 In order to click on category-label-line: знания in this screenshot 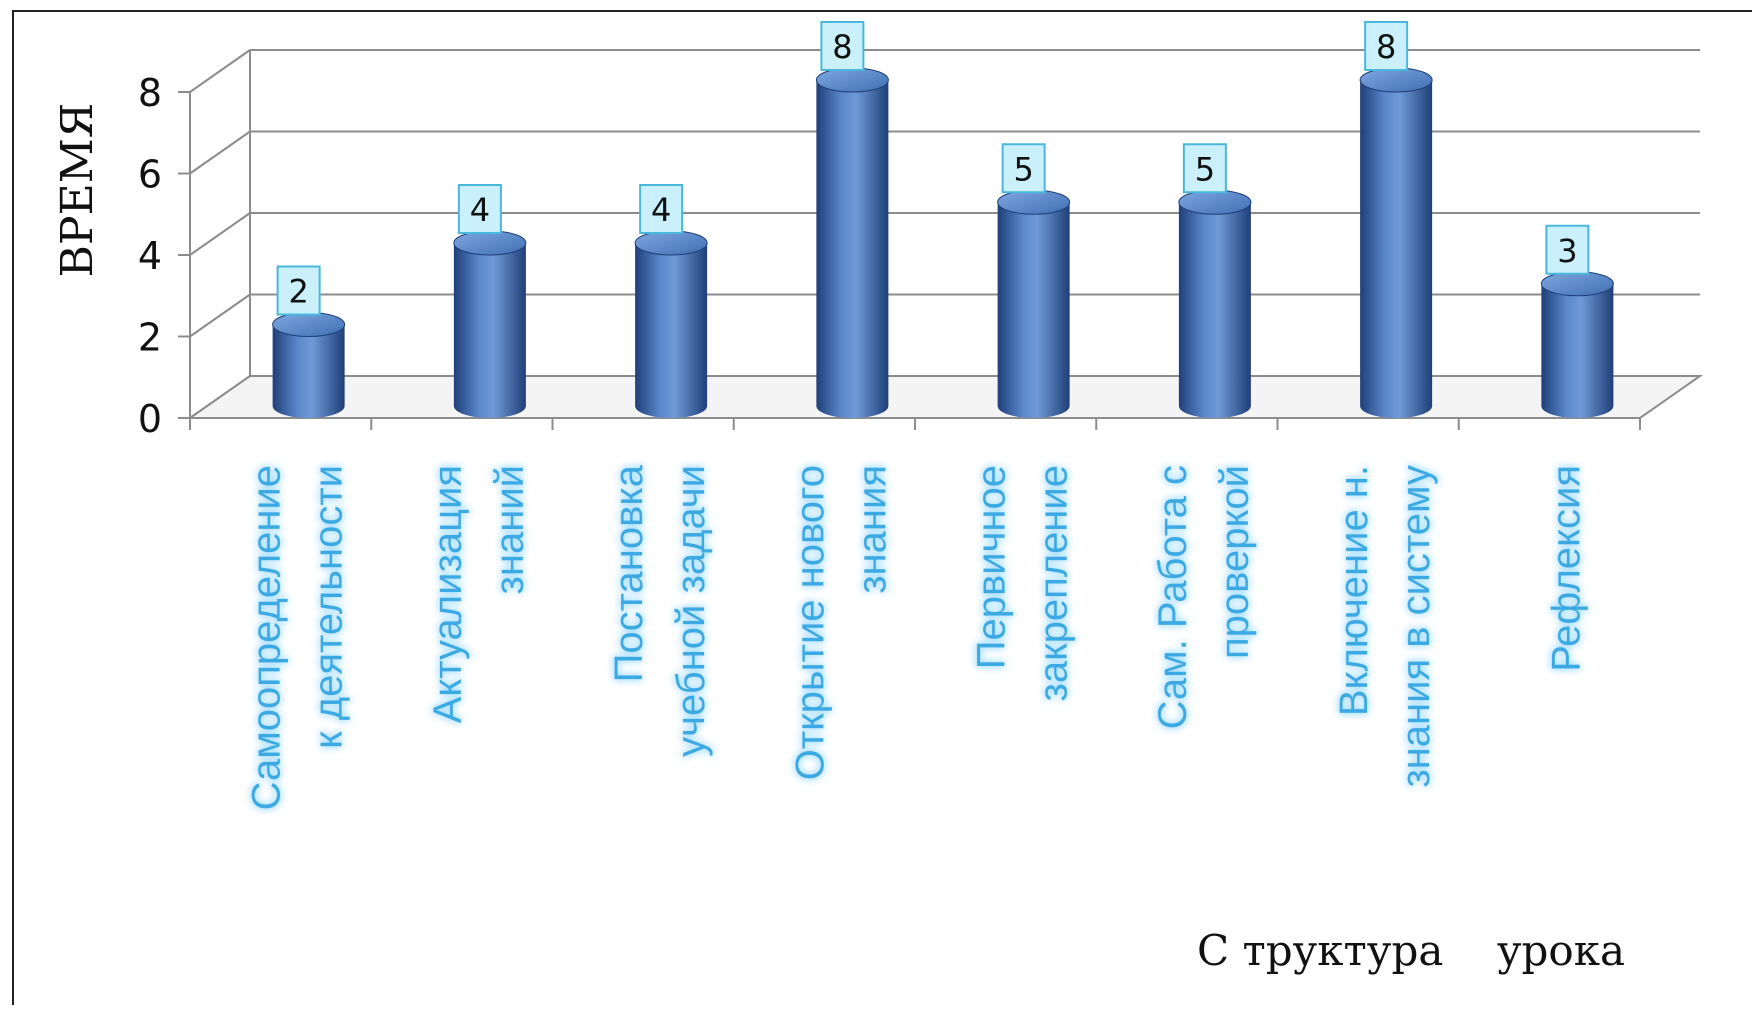, I will do `click(872, 529)`.